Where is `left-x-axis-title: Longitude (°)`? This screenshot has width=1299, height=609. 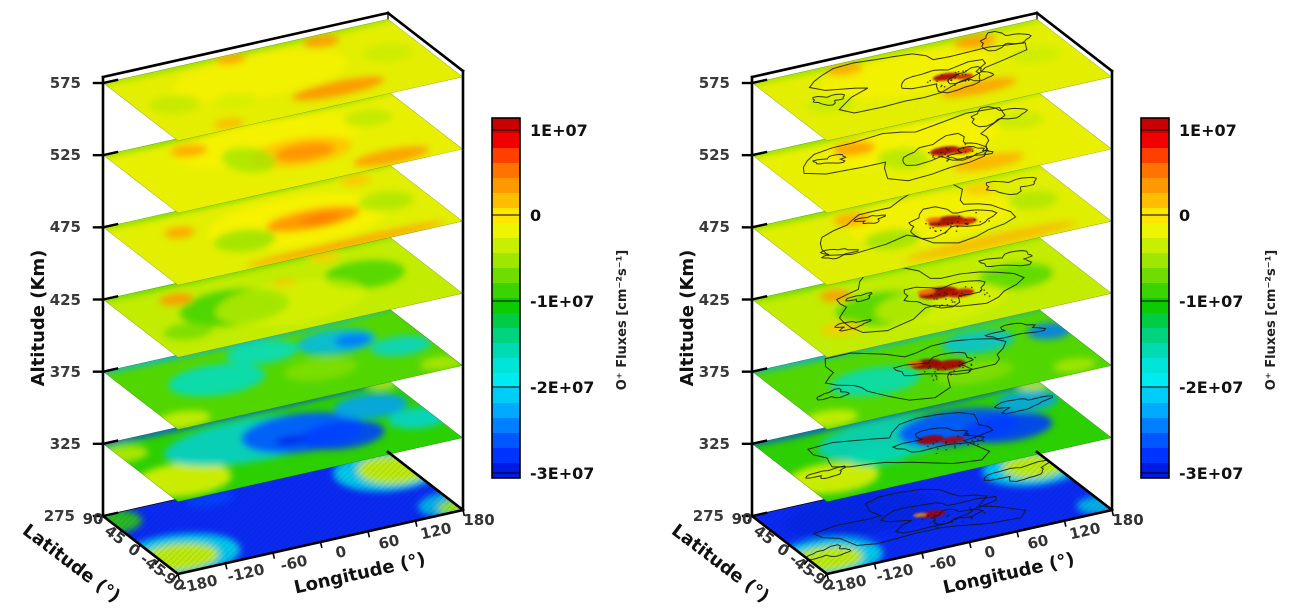 left-x-axis-title: Longitude (°) is located at coordinates (359, 574).